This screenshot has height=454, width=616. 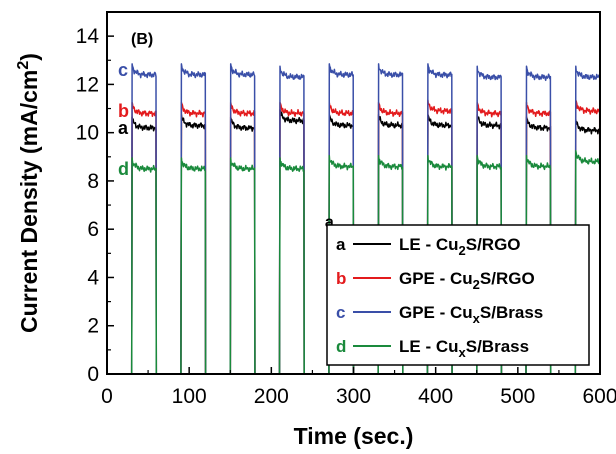 What do you see at coordinates (87, 133) in the screenshot?
I see `y-tick-label: 10` at bounding box center [87, 133].